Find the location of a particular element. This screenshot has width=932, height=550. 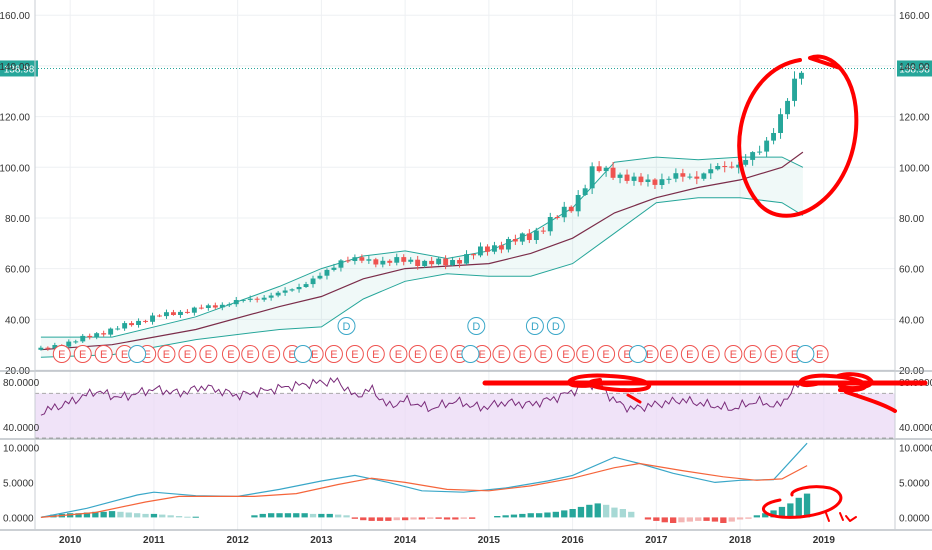

macd-tick-left: 10.0000 is located at coordinates (21, 448).